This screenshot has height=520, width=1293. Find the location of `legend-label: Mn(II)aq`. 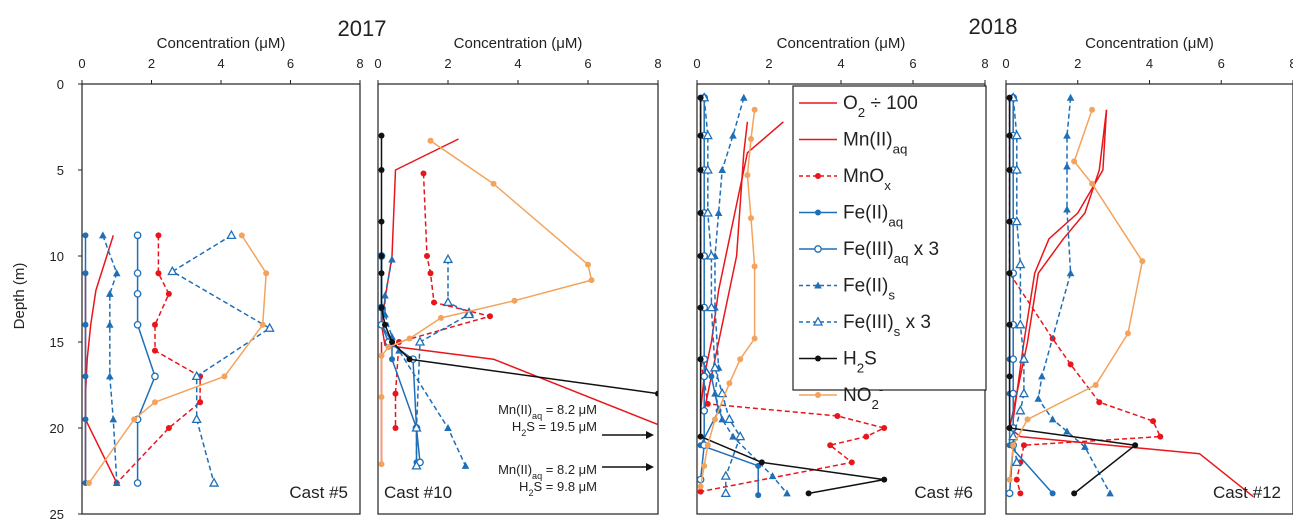

legend-label: Mn(II)aq is located at coordinates (875, 143).